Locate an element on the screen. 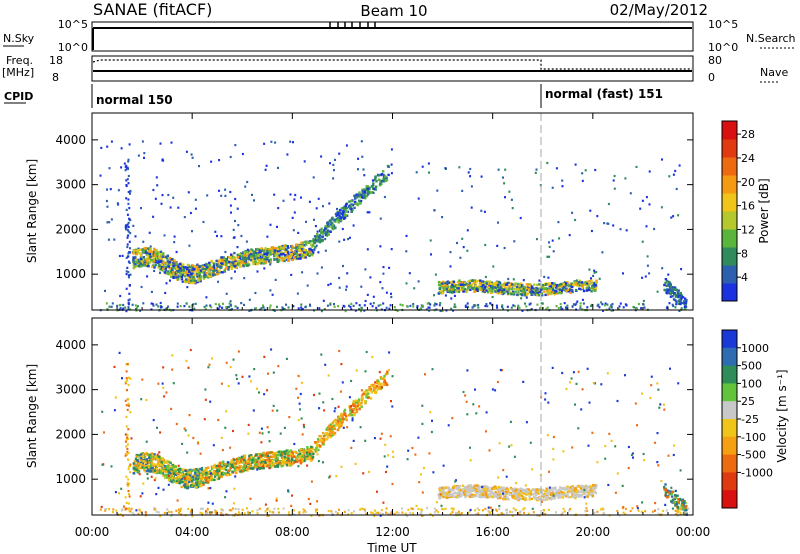 The height and width of the screenshot is (554, 800). nave-tick-bottom: 0 is located at coordinates (711, 77).